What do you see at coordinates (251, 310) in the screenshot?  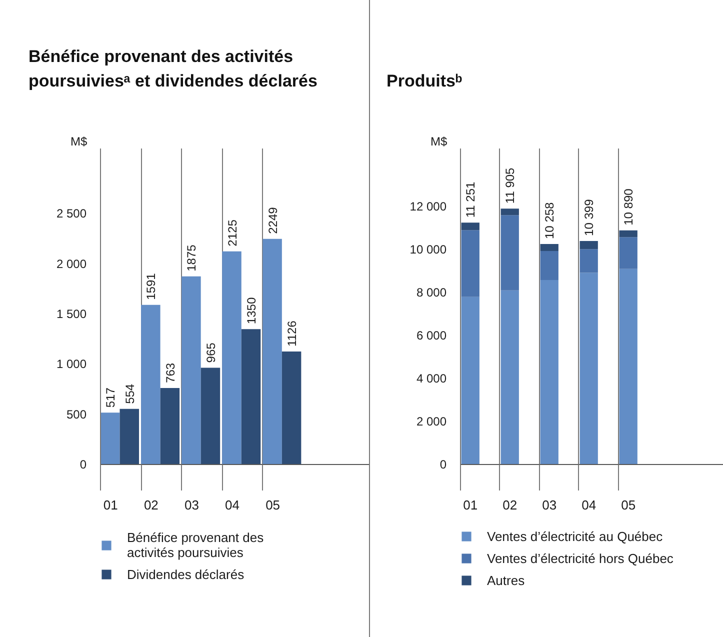 I see `data-label: 1350` at bounding box center [251, 310].